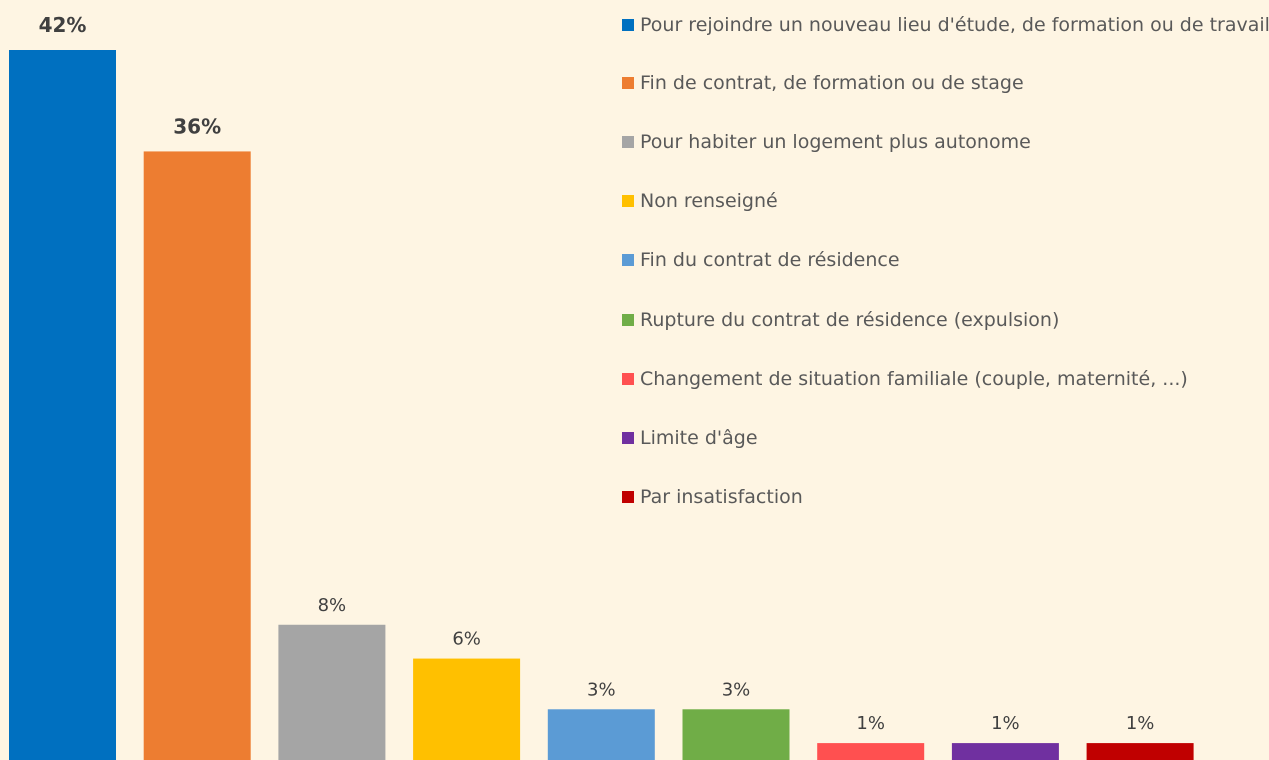 This screenshot has width=1269, height=760. I want to click on legend-label: Non renseigné, so click(709, 201).